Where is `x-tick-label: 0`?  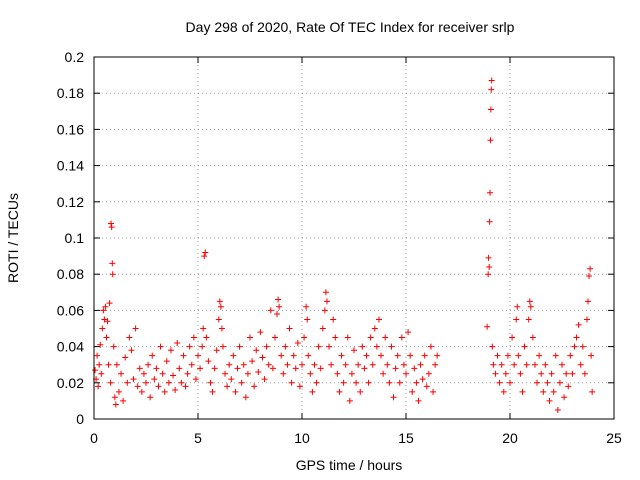 x-tick-label: 0 is located at coordinates (94, 438).